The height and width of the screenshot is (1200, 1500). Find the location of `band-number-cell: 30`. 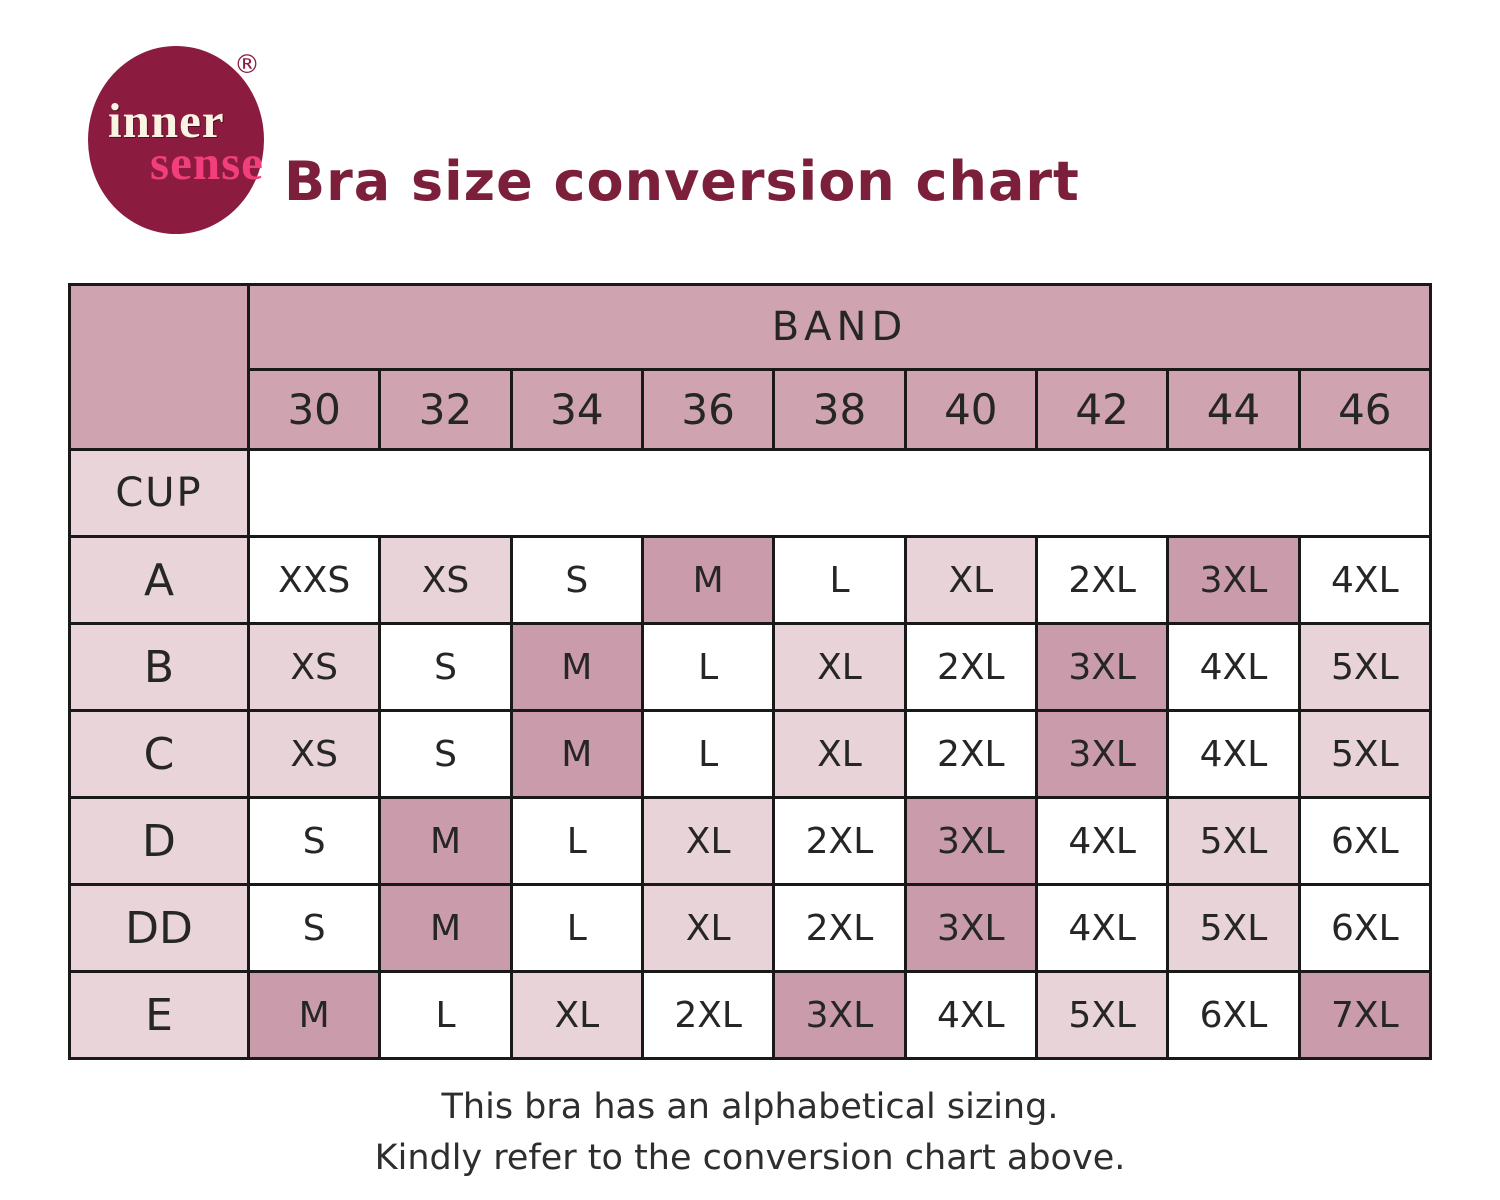

band-number-cell: 30 is located at coordinates (314, 409).